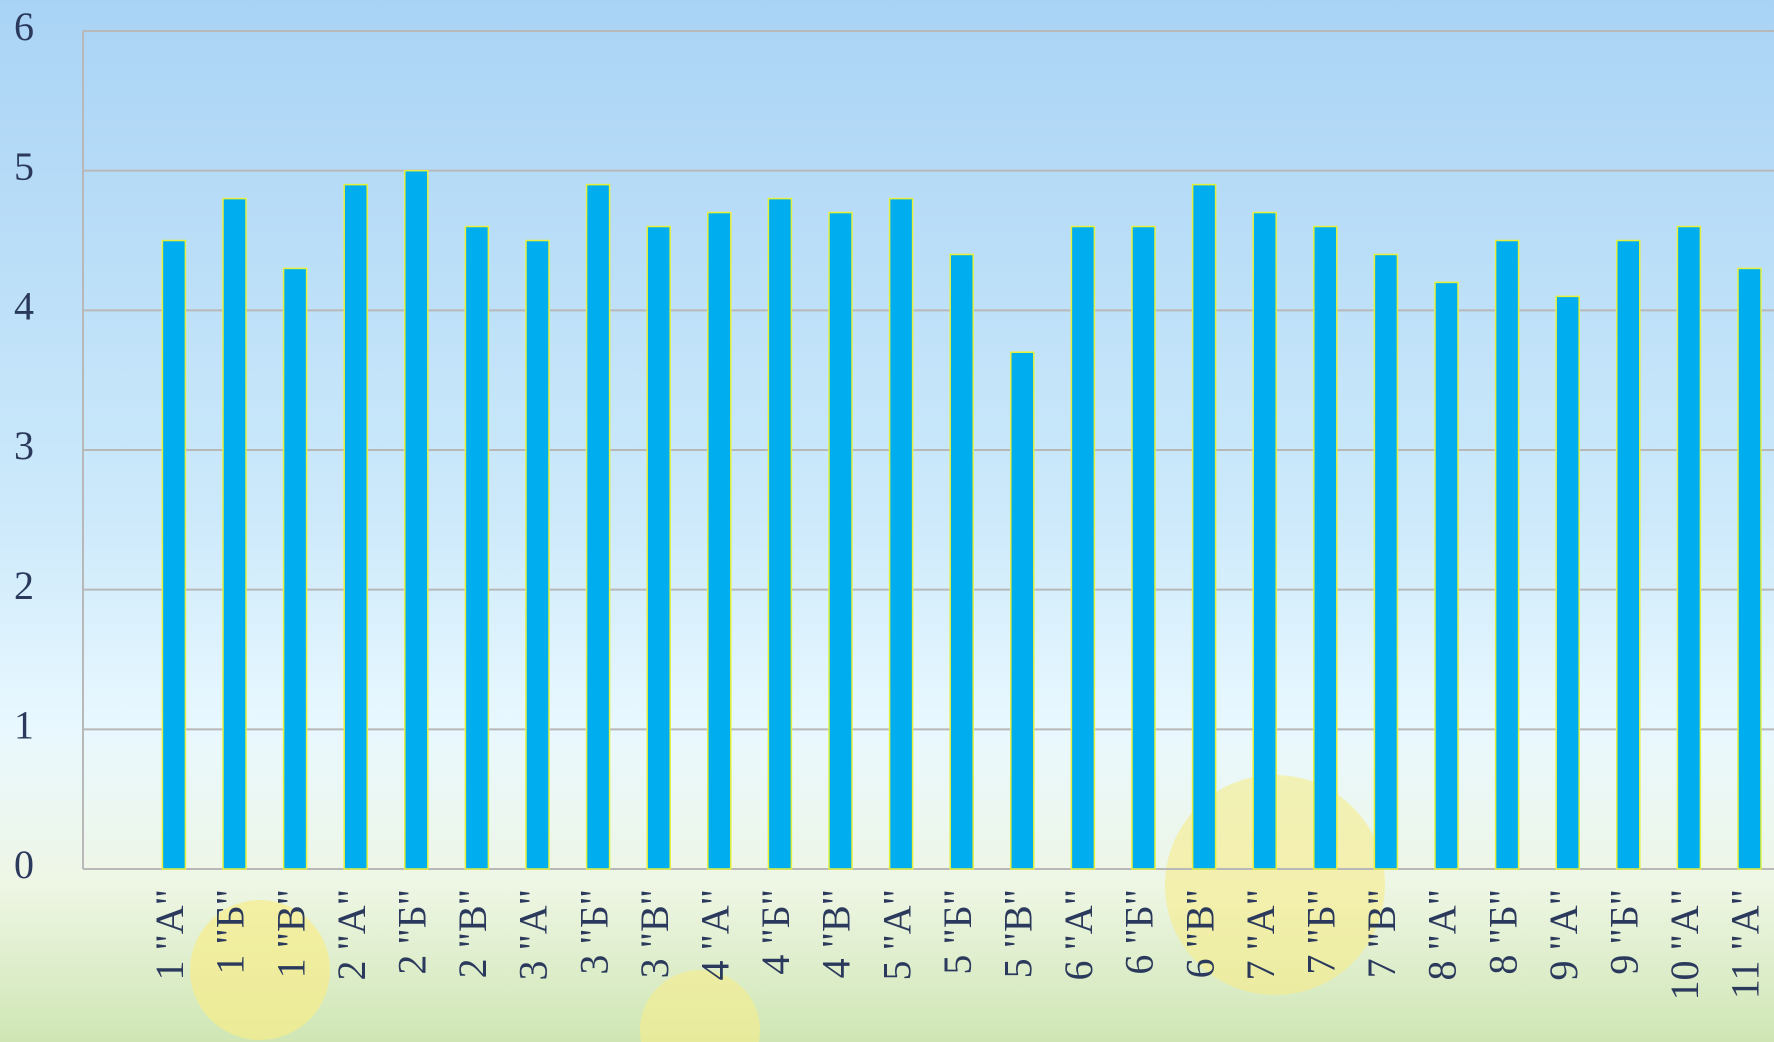 This screenshot has height=1042, width=1774. I want to click on y-tick-label: 3, so click(24, 445).